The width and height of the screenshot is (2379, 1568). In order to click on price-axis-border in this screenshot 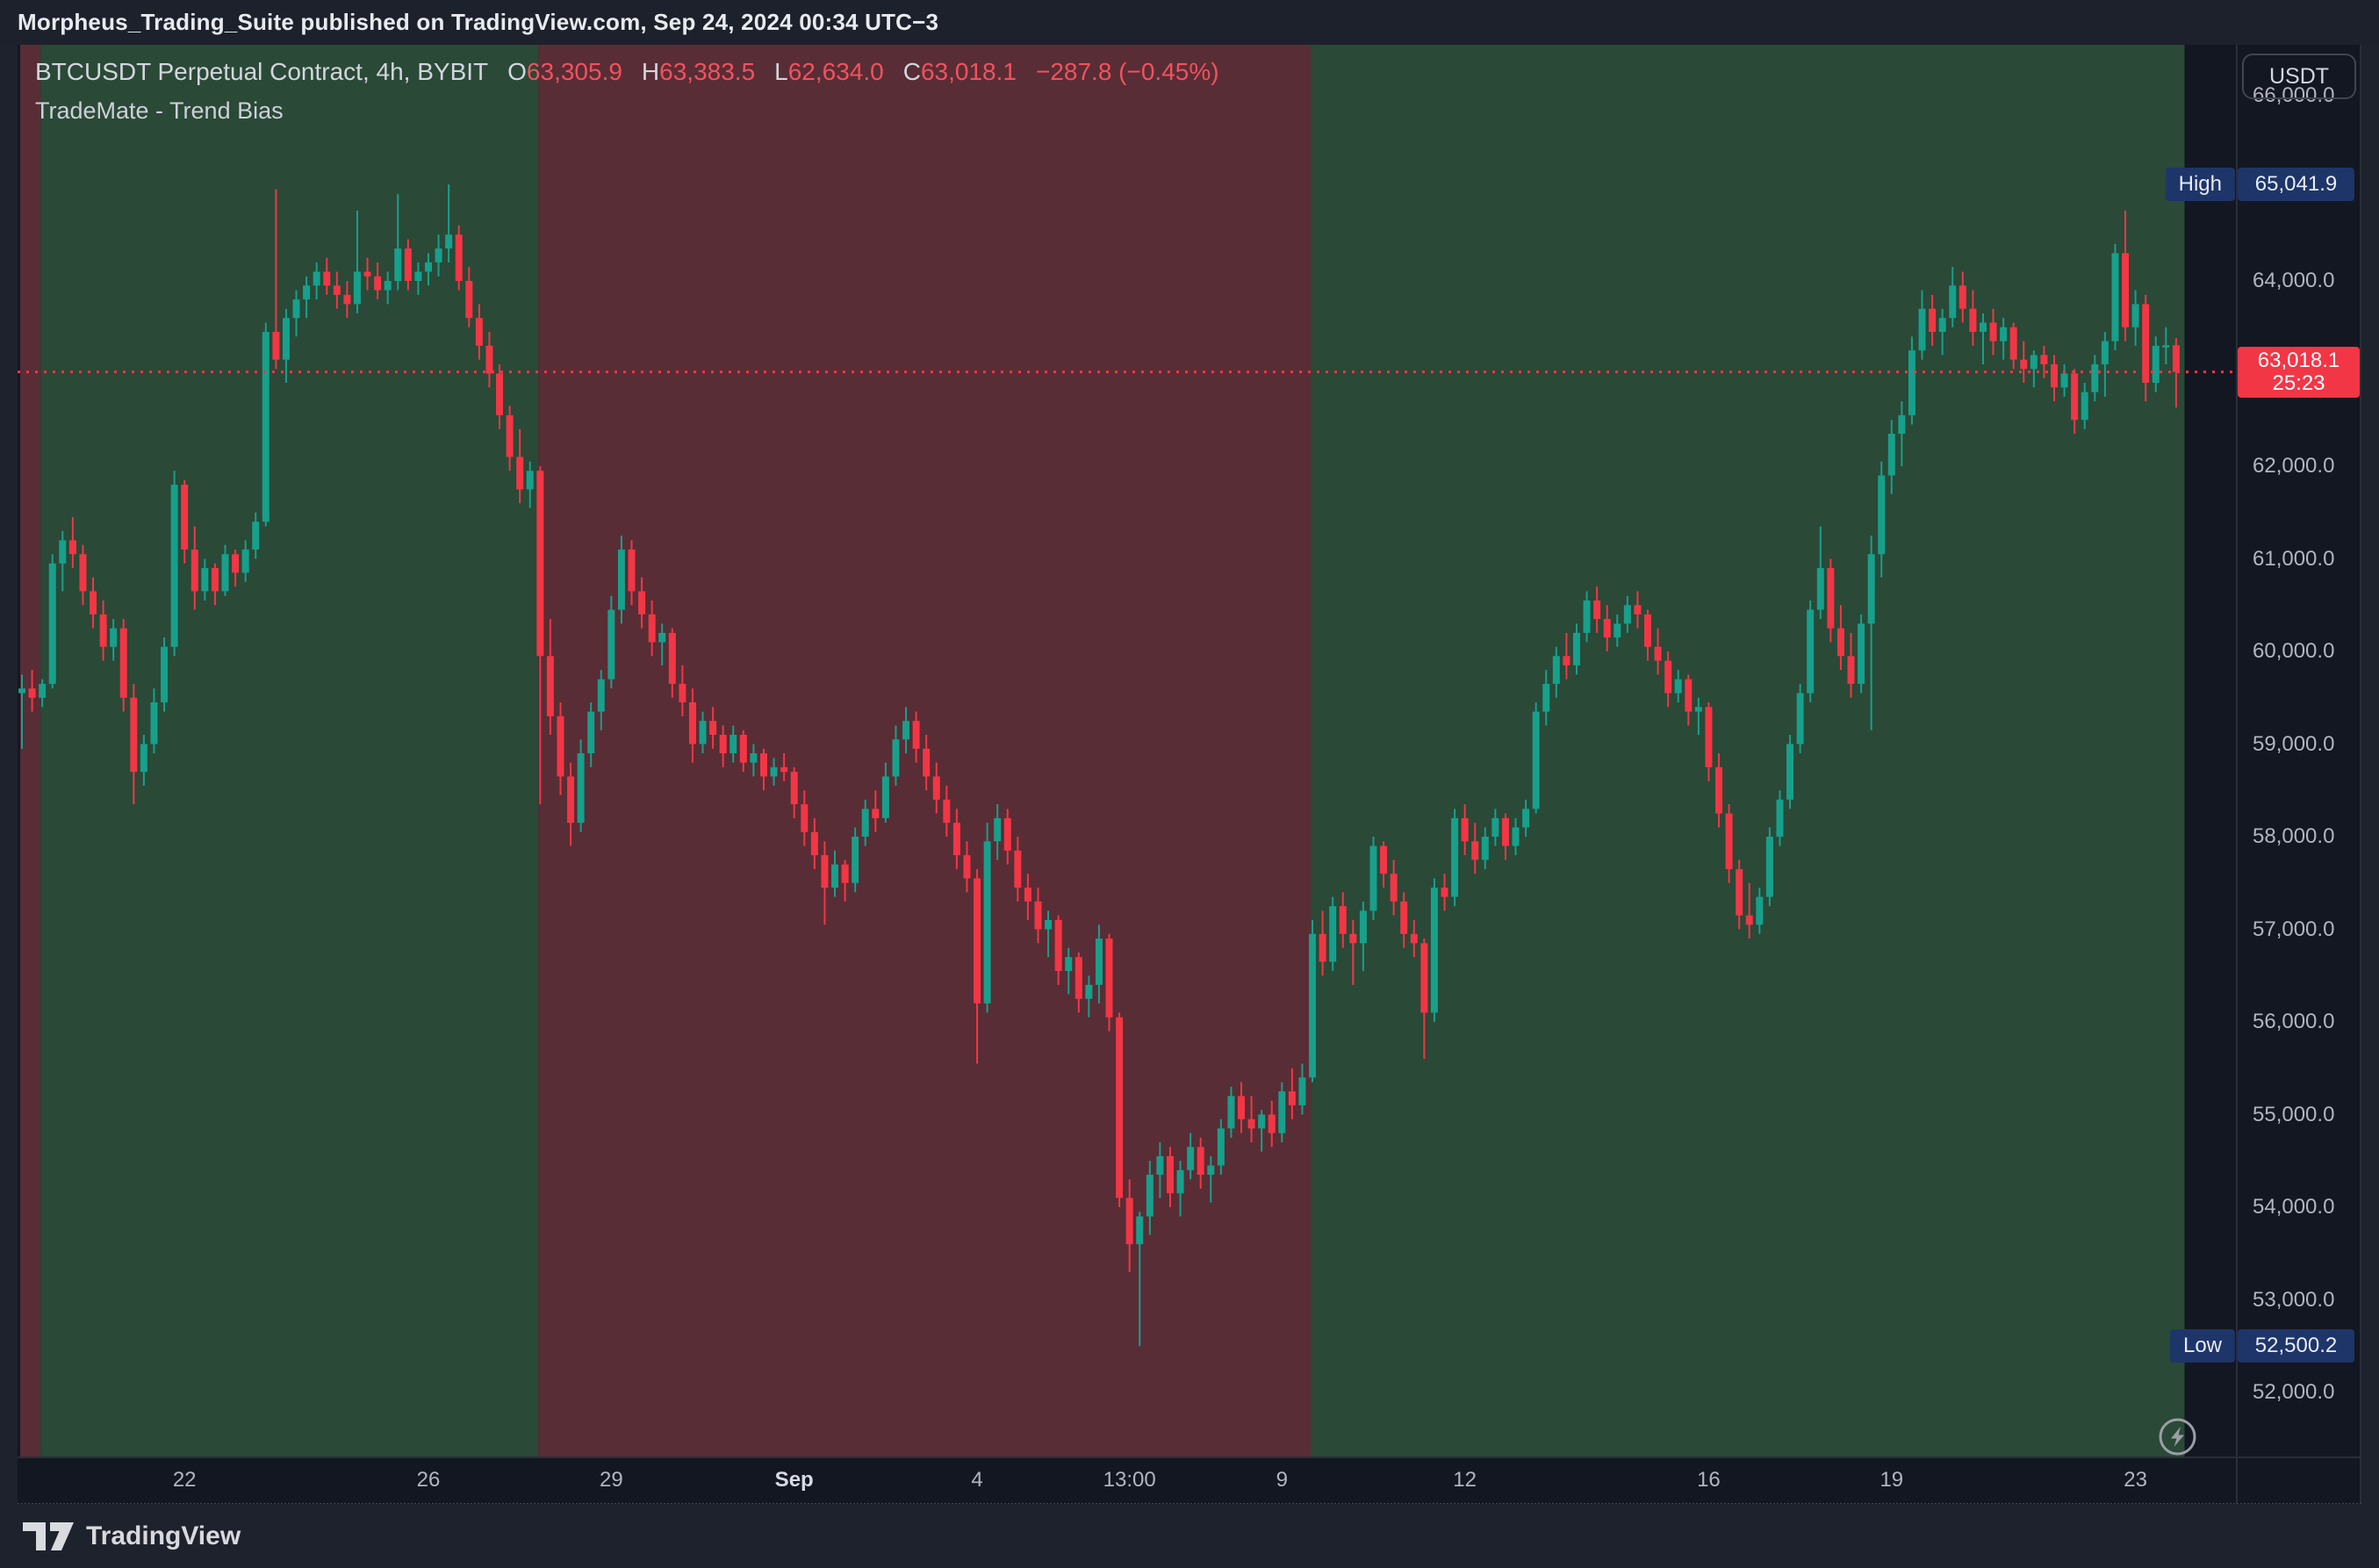, I will do `click(2237, 774)`.